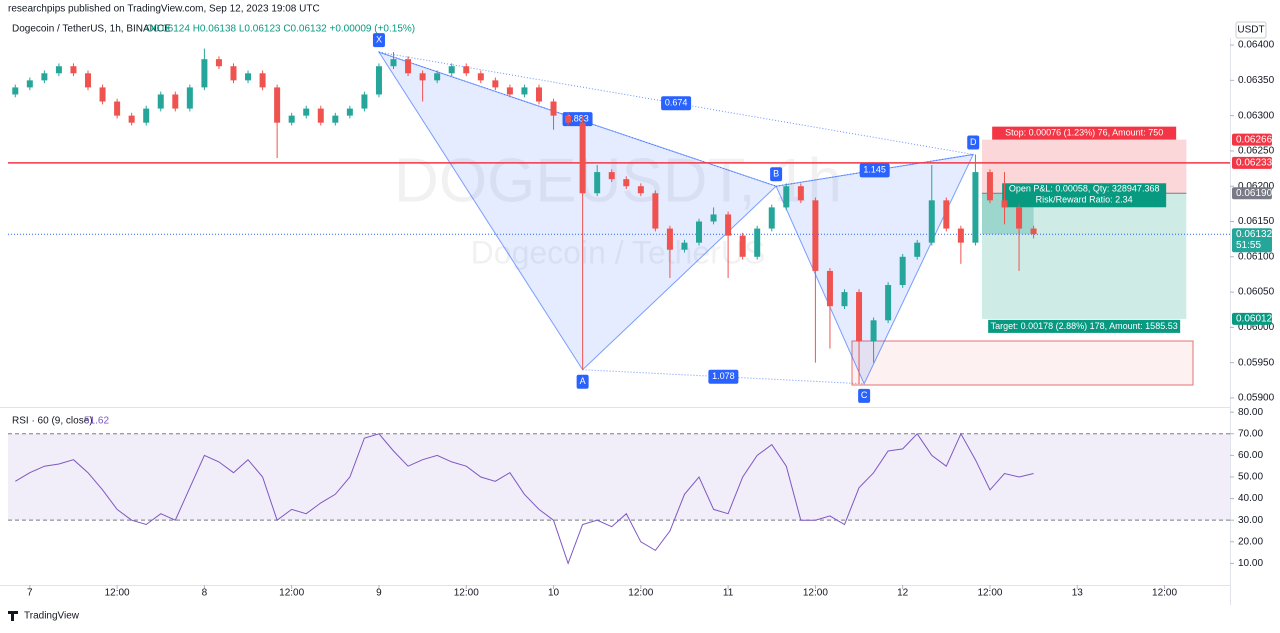  I want to click on last-badge, so click(1252, 240).